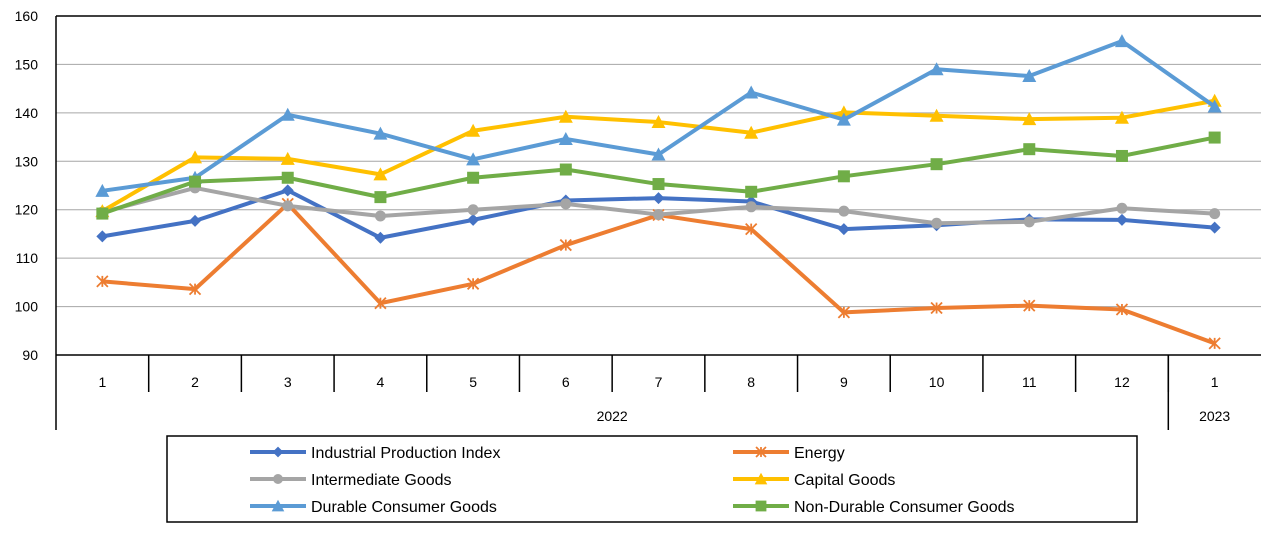 The image size is (1261, 533). Describe the element at coordinates (27, 185) in the screenshot. I see `y-axis-tick-labels: 90 100 110 120 130 140 150 160` at that location.